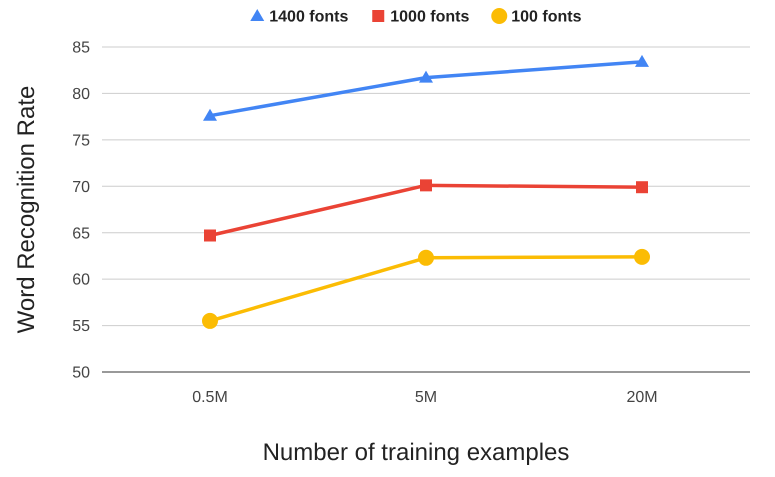  I want to click on y-tick-label: 75, so click(81, 141).